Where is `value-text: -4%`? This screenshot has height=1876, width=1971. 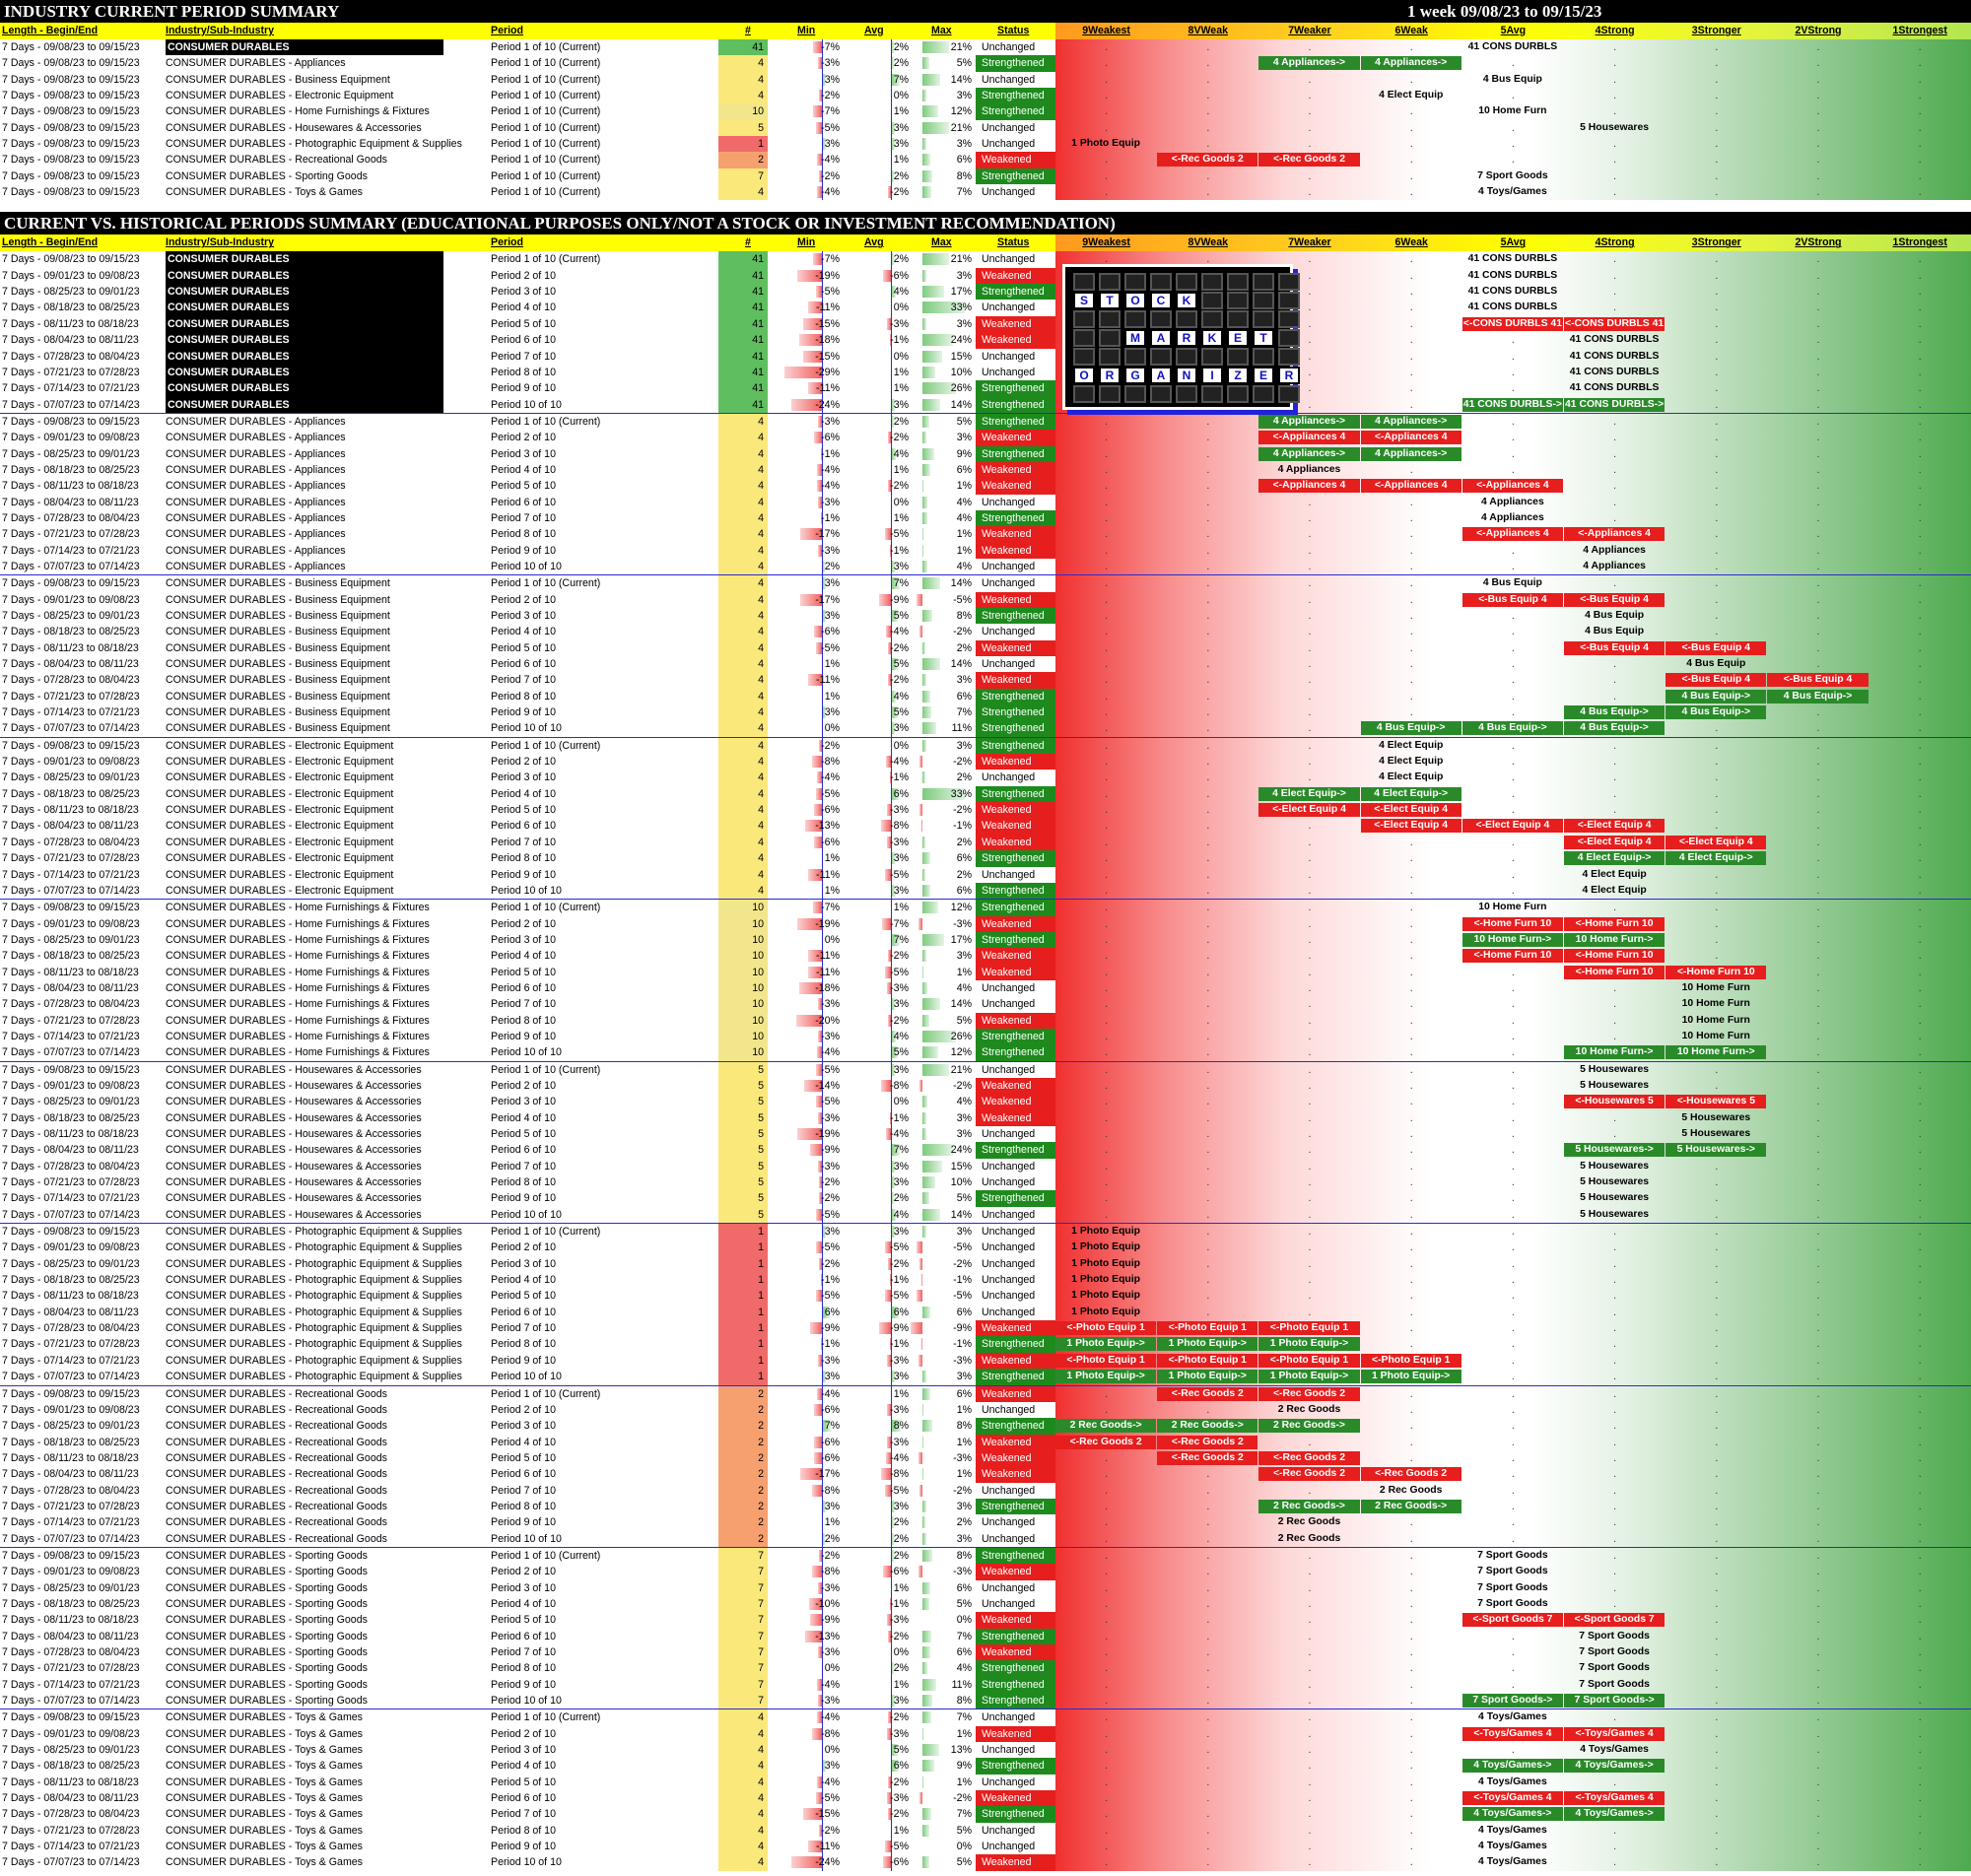 value-text: -4% is located at coordinates (830, 486).